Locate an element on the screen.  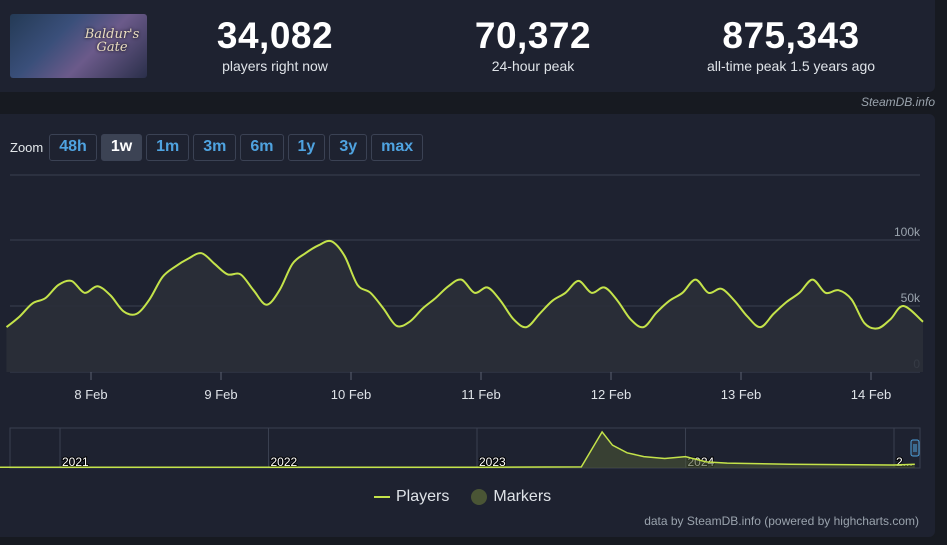
game-logo-text: Baldur's Gate is located at coordinates (112, 41).